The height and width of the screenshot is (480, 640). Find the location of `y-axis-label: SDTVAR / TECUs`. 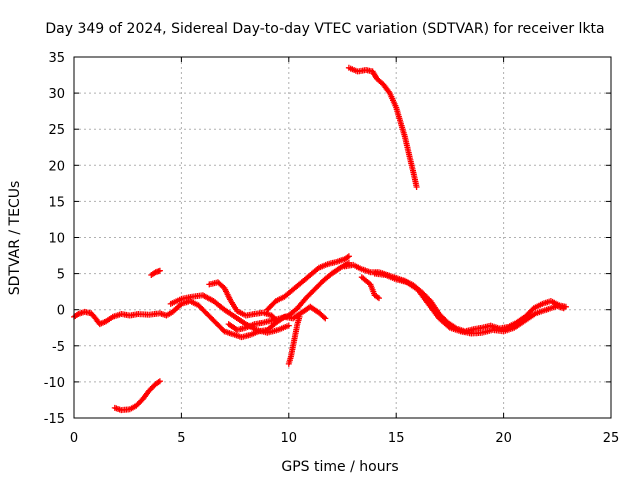

y-axis-label: SDTVAR / TECUs is located at coordinates (15, 238).